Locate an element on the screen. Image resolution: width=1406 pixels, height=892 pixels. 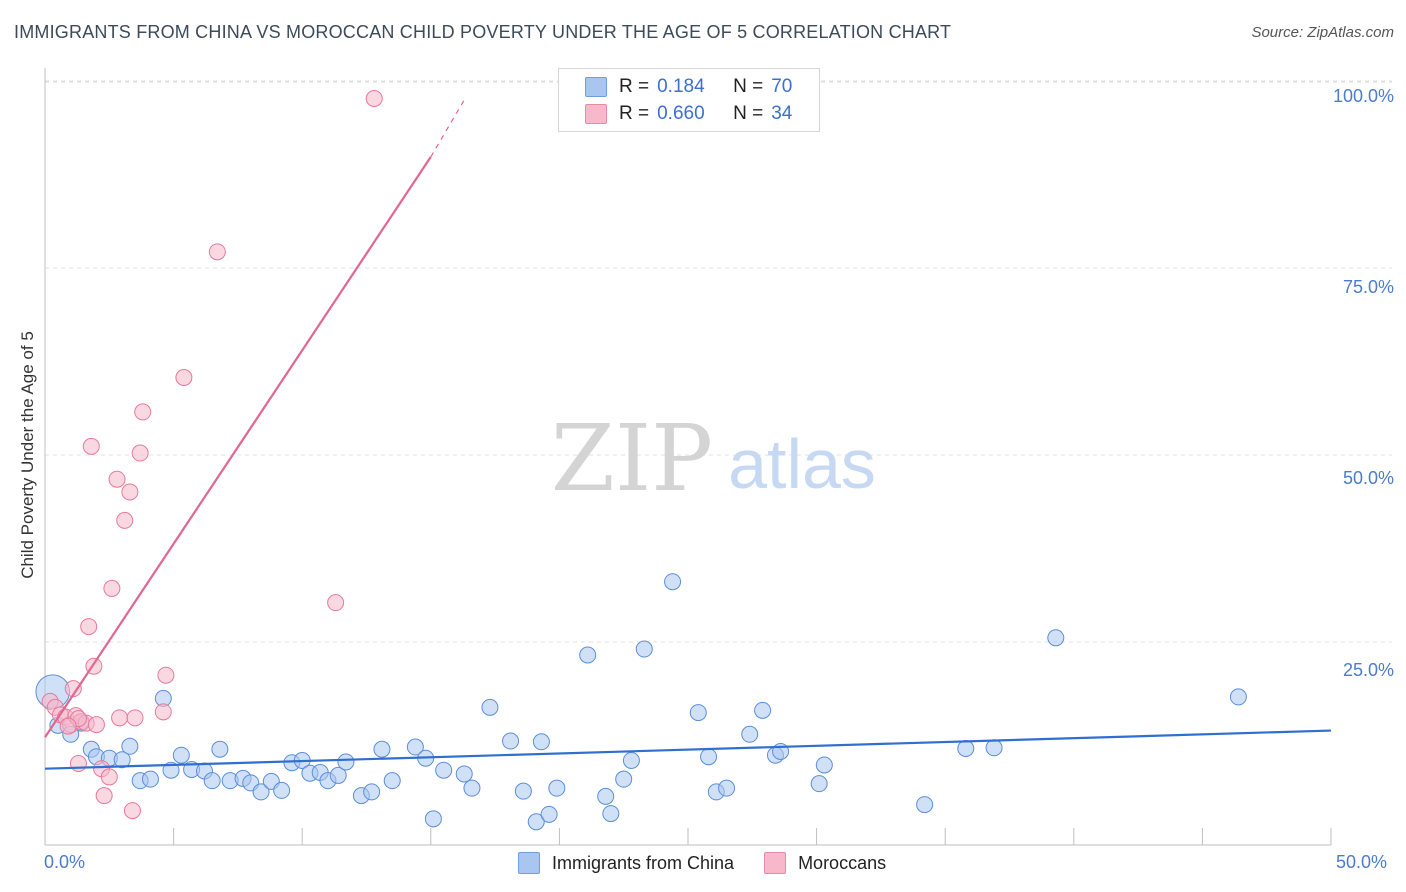
legend-item-china: Immigrants from China is located at coordinates (626, 863).